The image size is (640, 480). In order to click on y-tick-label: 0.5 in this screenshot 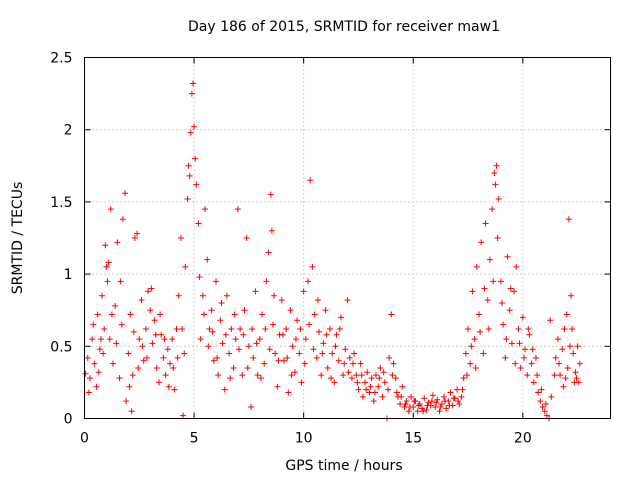, I will do `click(61, 347)`.